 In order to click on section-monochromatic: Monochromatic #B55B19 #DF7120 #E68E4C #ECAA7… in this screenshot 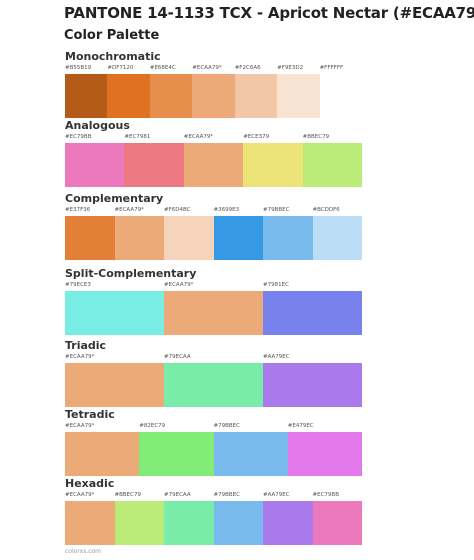, I will do `click(213, 84)`.